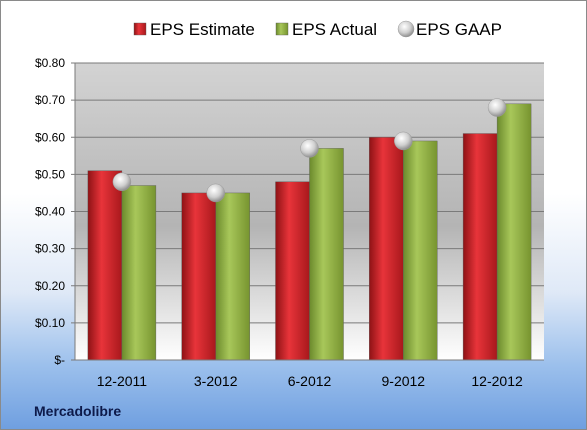 The height and width of the screenshot is (430, 587). I want to click on y-tick-label: $0.80, so click(50, 63).